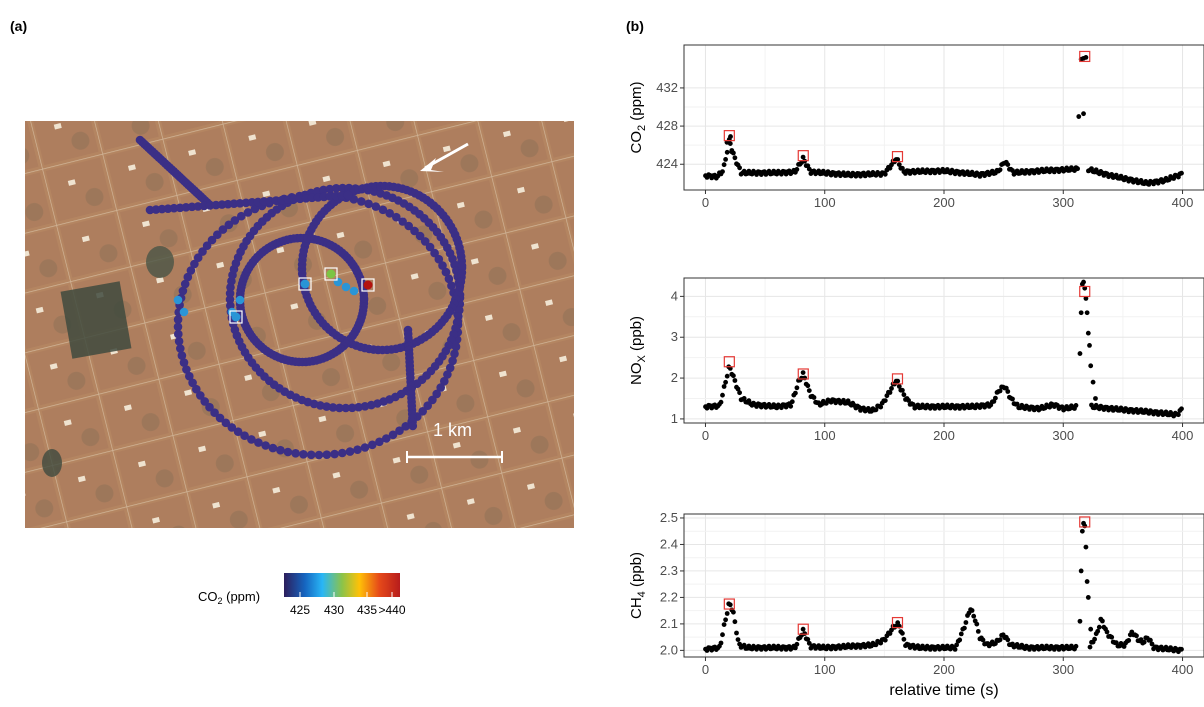  Describe the element at coordinates (229, 597) in the screenshot. I see `colorbar-label: CO2 (ppm)` at that location.